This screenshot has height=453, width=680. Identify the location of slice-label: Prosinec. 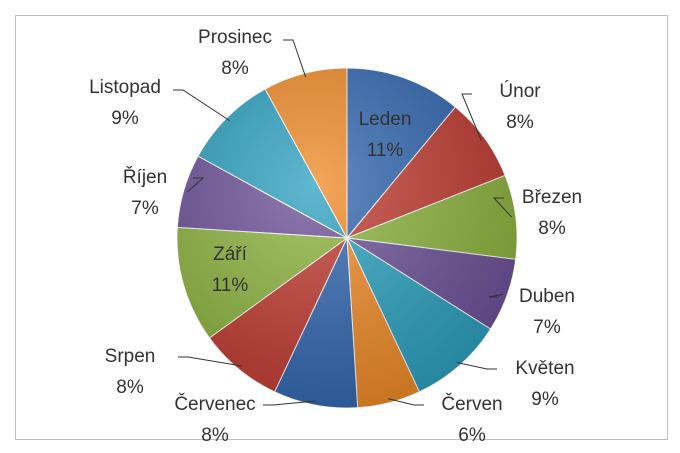
(235, 37).